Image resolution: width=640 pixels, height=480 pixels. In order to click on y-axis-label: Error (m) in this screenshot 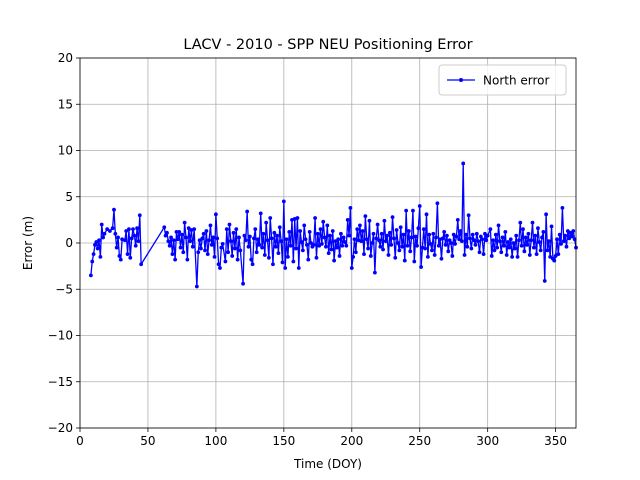, I will do `click(28, 243)`.